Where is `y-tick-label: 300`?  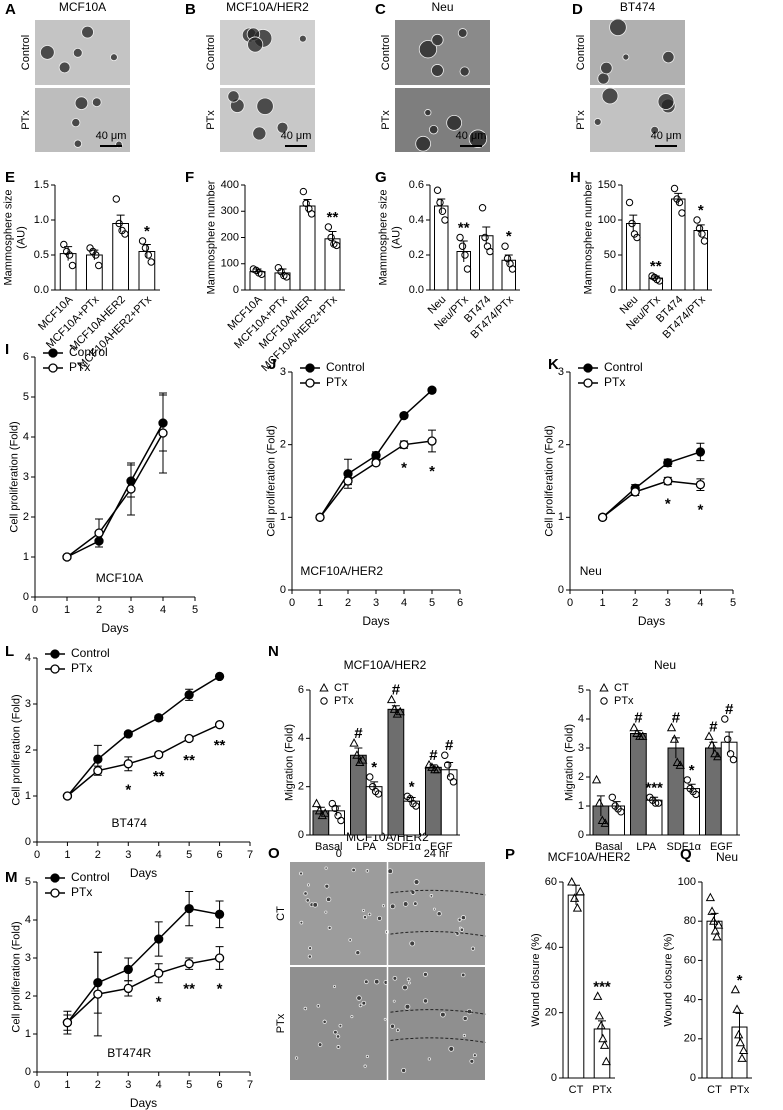 y-tick-label: 300 is located at coordinates (230, 211).